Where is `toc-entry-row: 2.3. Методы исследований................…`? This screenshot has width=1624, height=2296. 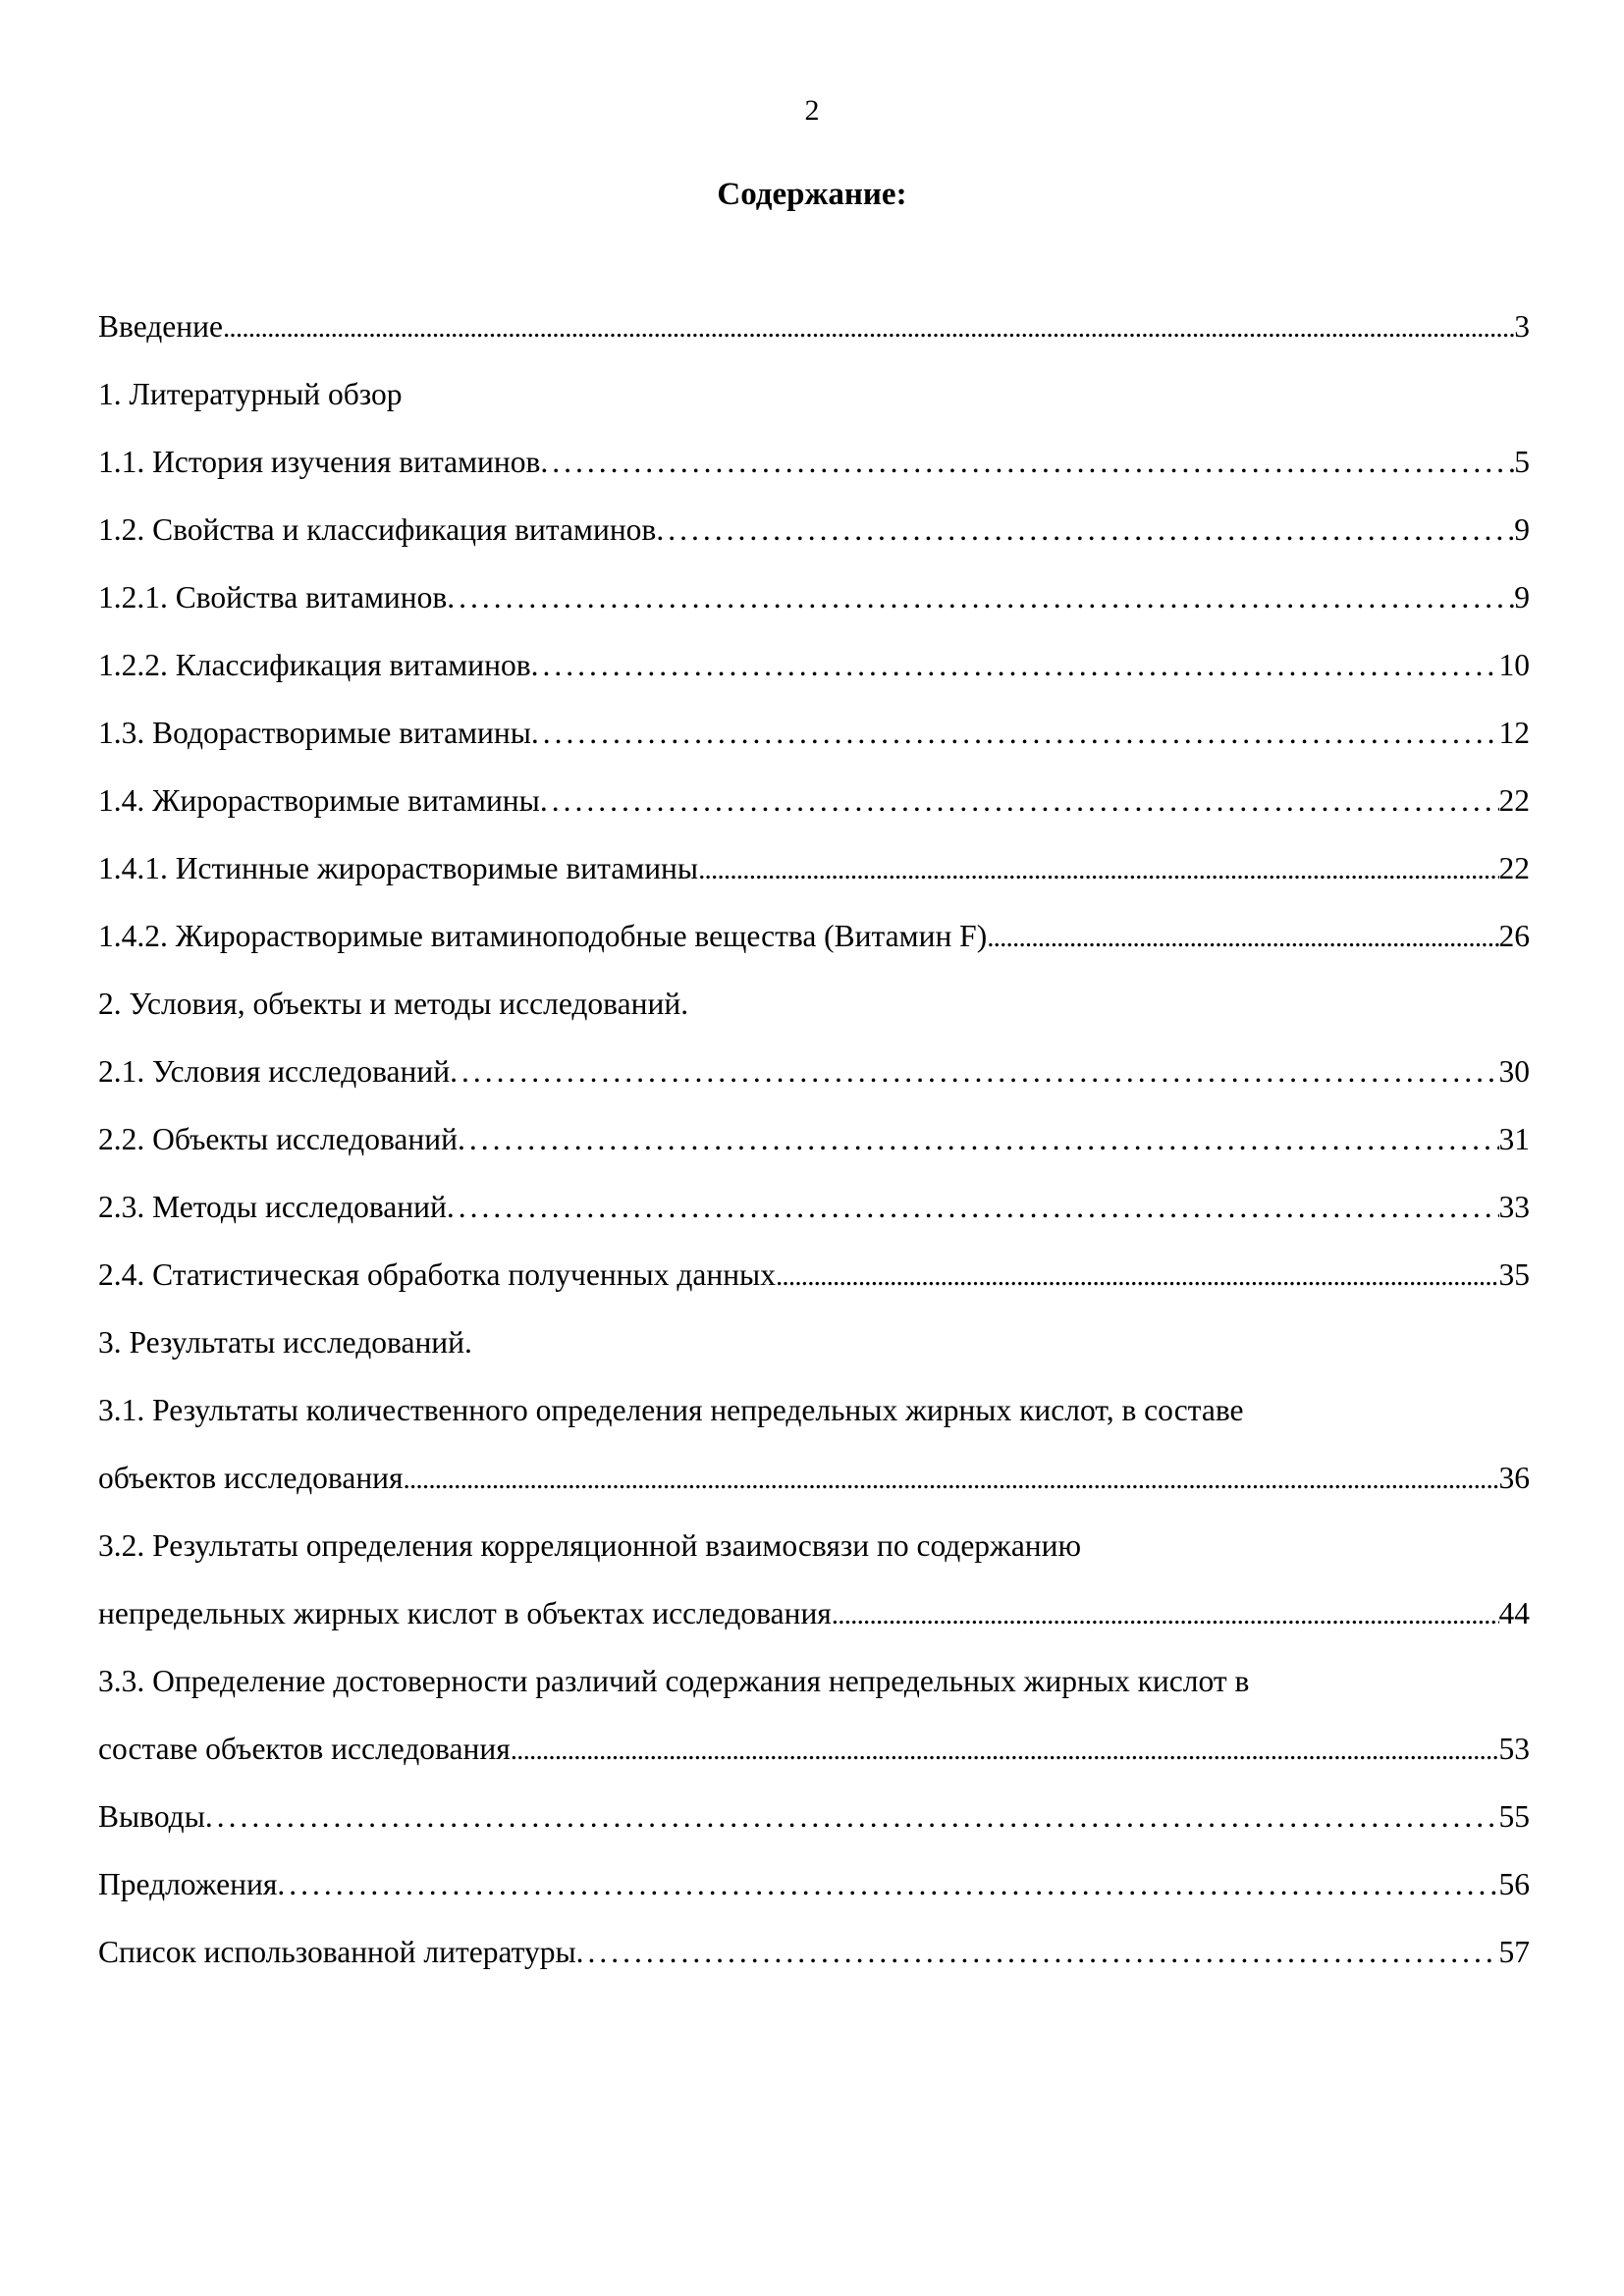 toc-entry-row: 2.3. Методы исследований................… is located at coordinates (814, 1207).